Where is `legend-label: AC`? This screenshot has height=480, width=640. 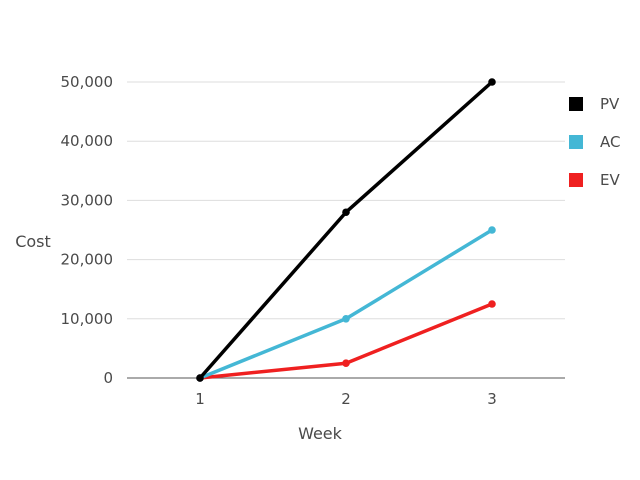
legend-label: AC is located at coordinates (610, 142).